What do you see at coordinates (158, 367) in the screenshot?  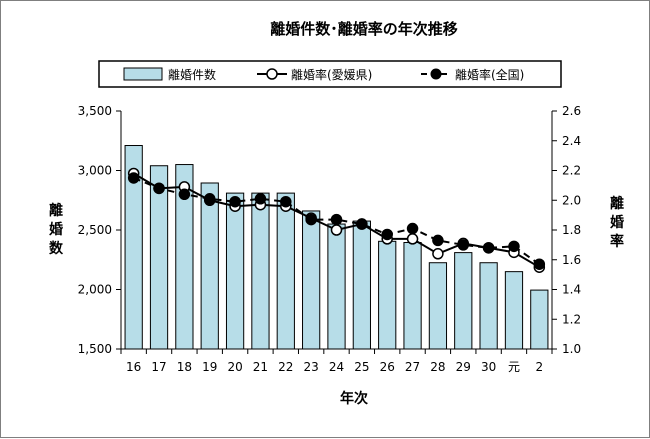 I see `x-tick-label: 17` at bounding box center [158, 367].